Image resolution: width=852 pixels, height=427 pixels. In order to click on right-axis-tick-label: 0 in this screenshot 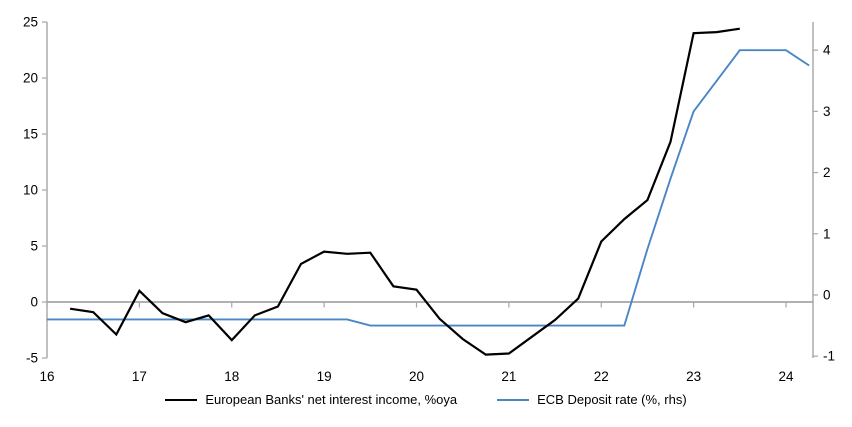, I will do `click(827, 294)`.